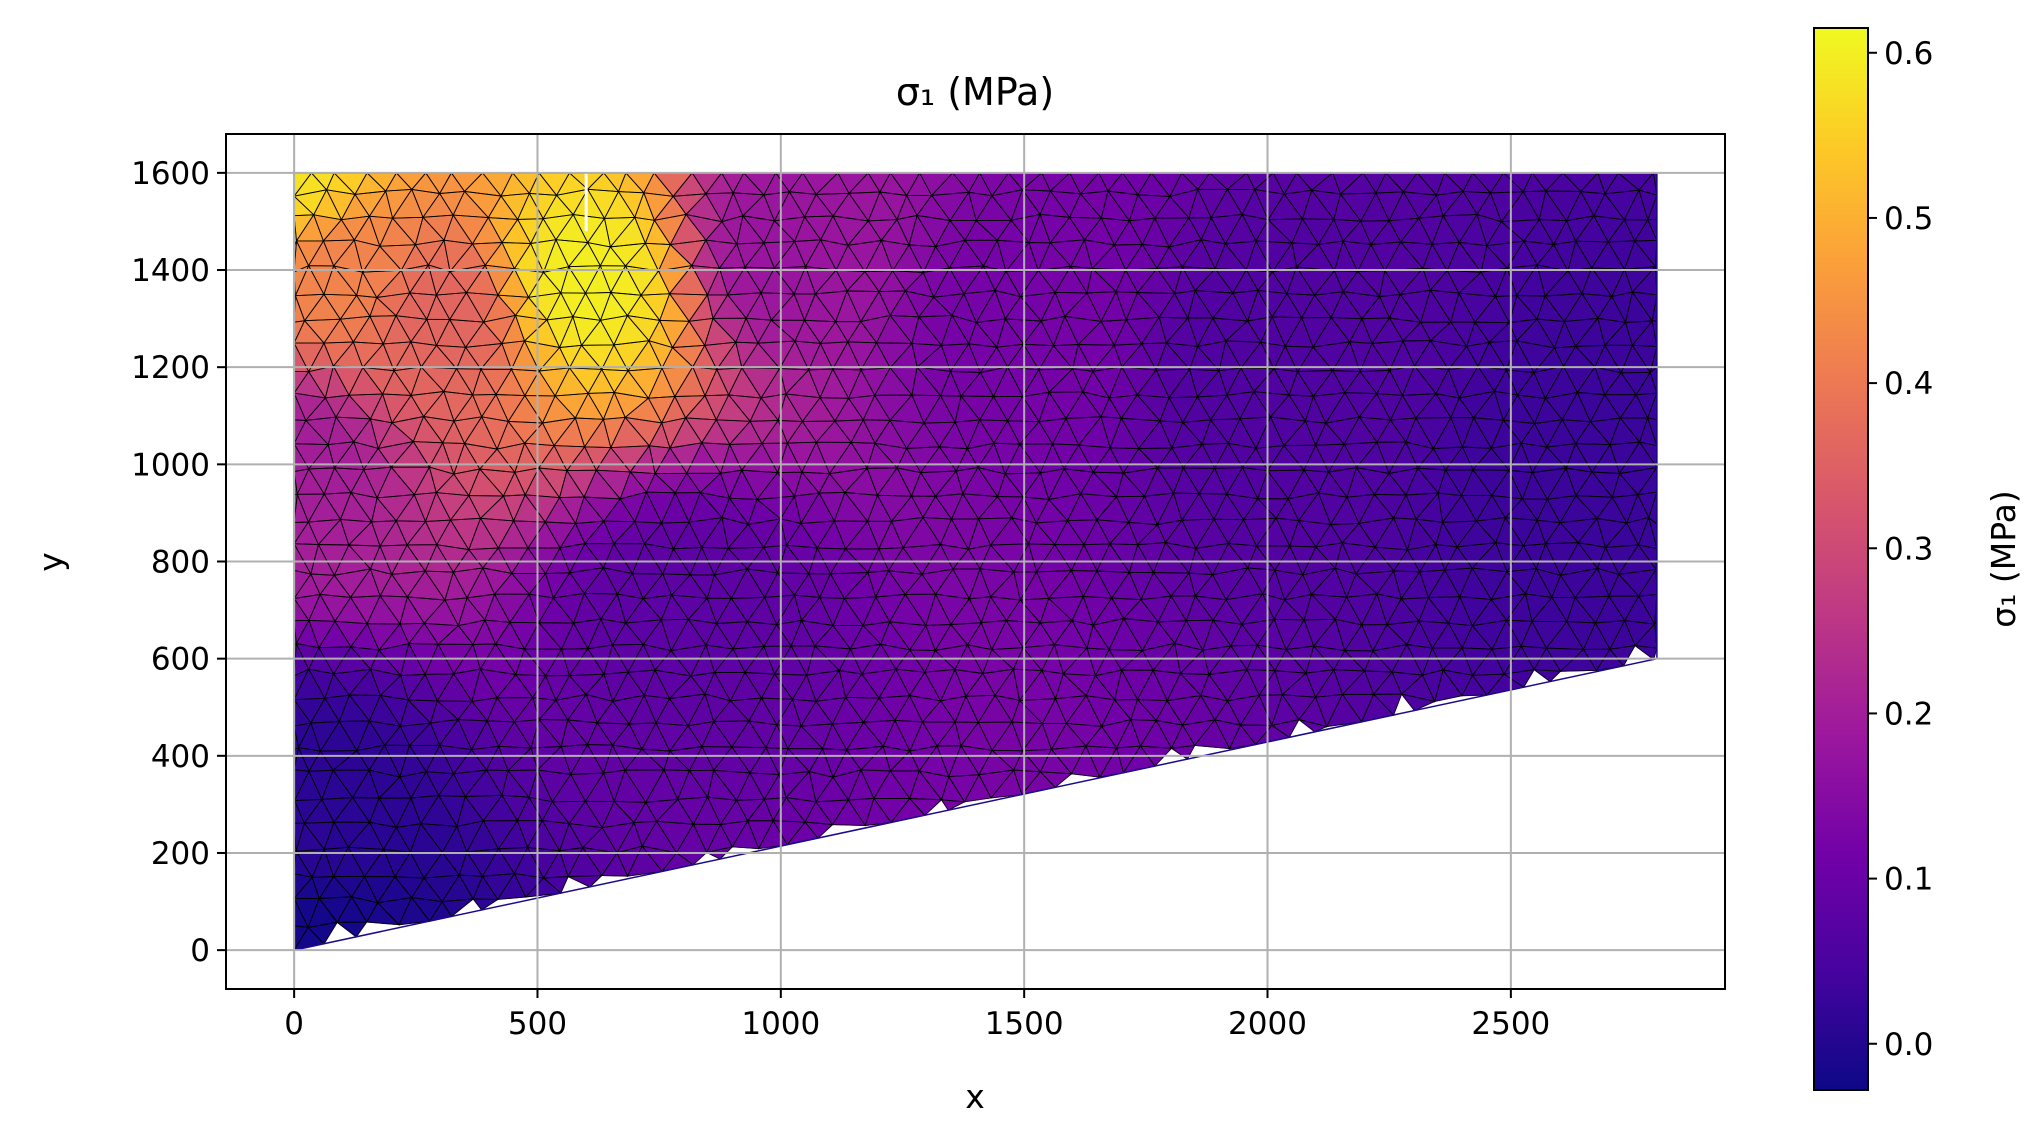 This screenshot has width=2043, height=1142. Describe the element at coordinates (917, 1015) in the screenshot. I see `x-axis-ticks: 0 500 1000 1500 2000 2500` at that location.